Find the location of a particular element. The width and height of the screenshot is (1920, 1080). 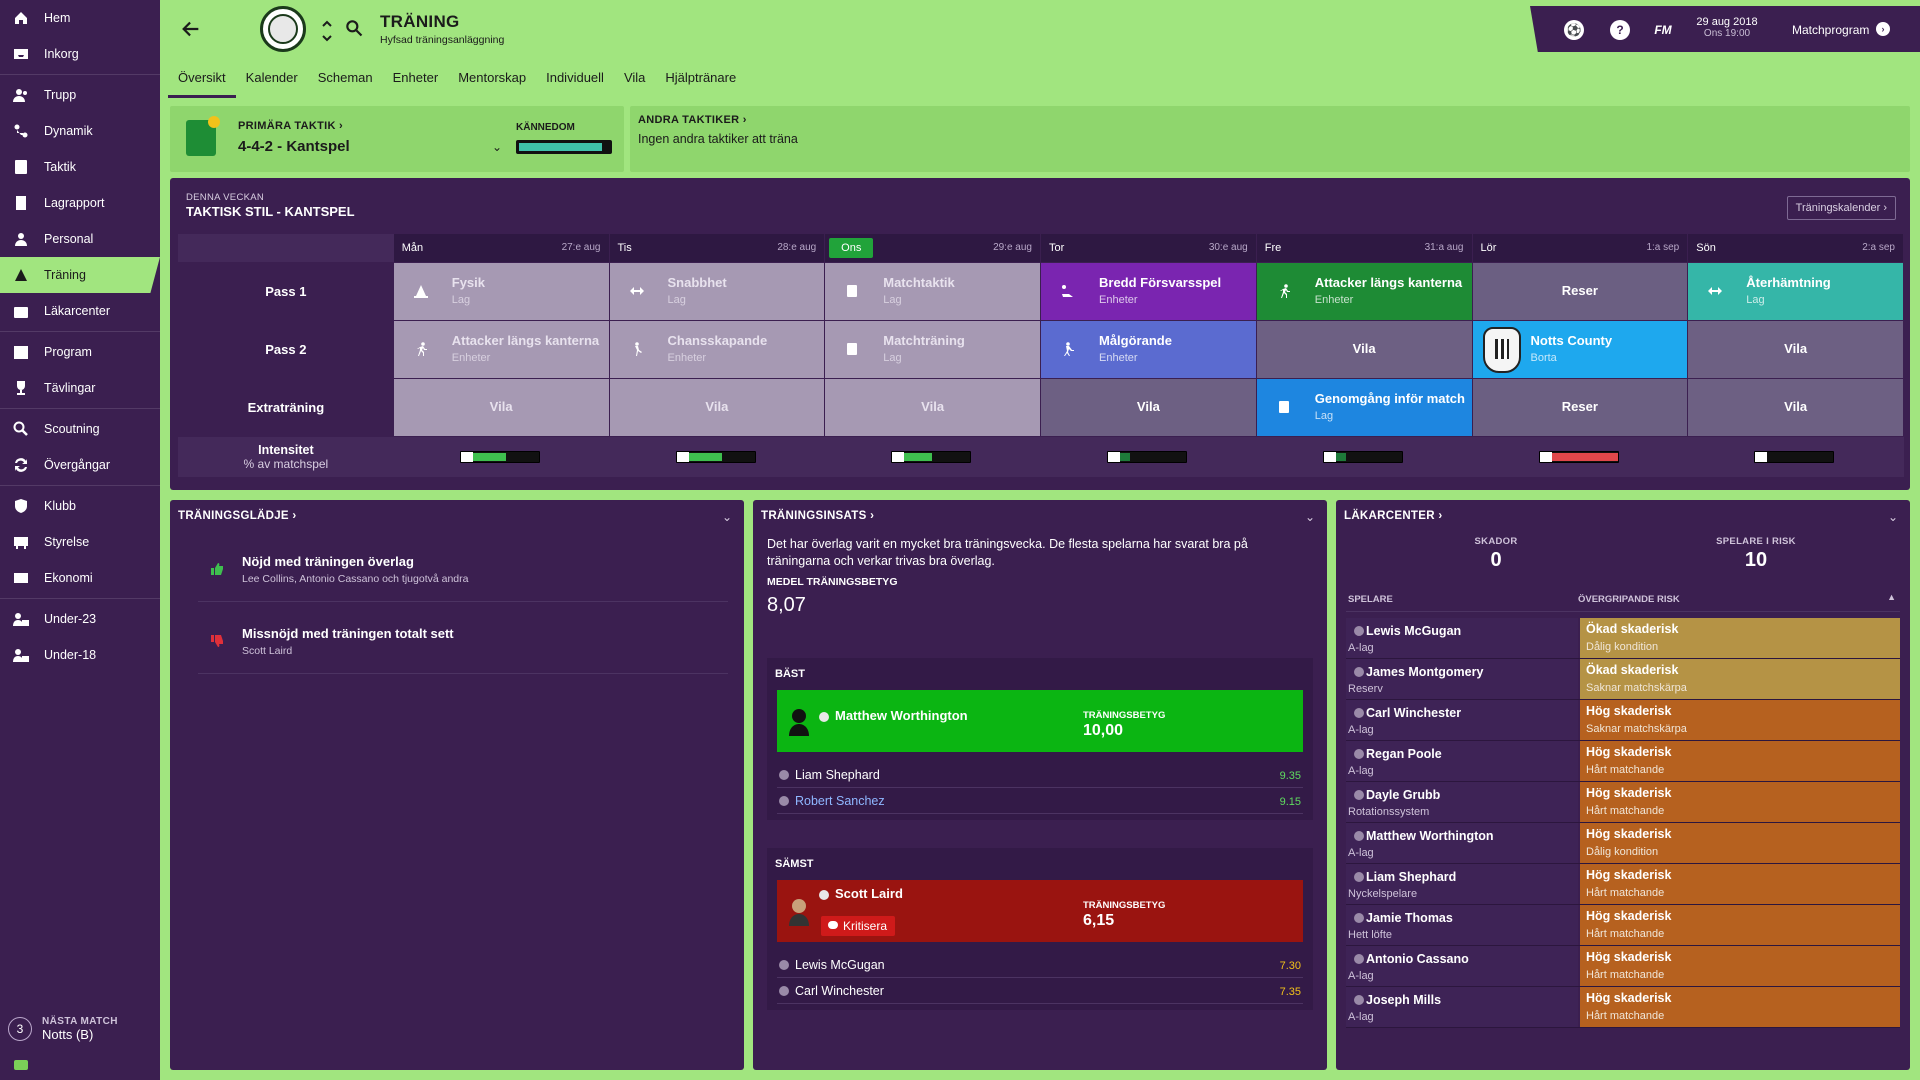

tab-0: Översikt is located at coordinates (202, 80).